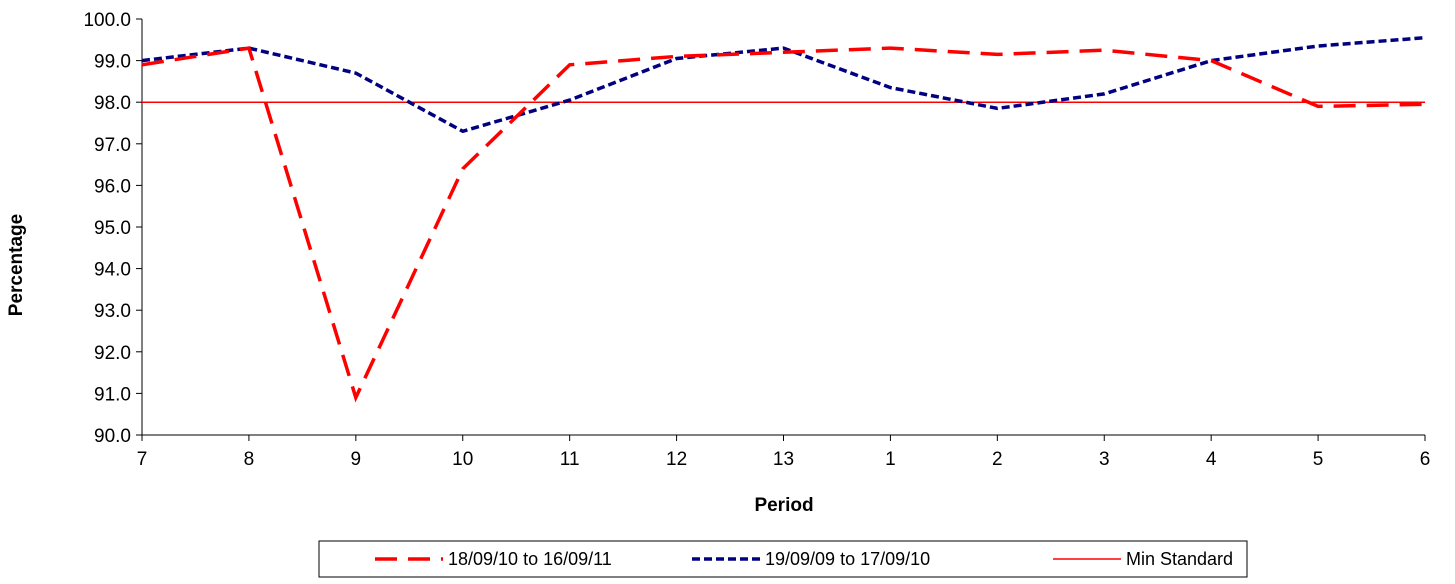  I want to click on legend-label-0: 18/09/10 to 16/09/11, so click(530, 559).